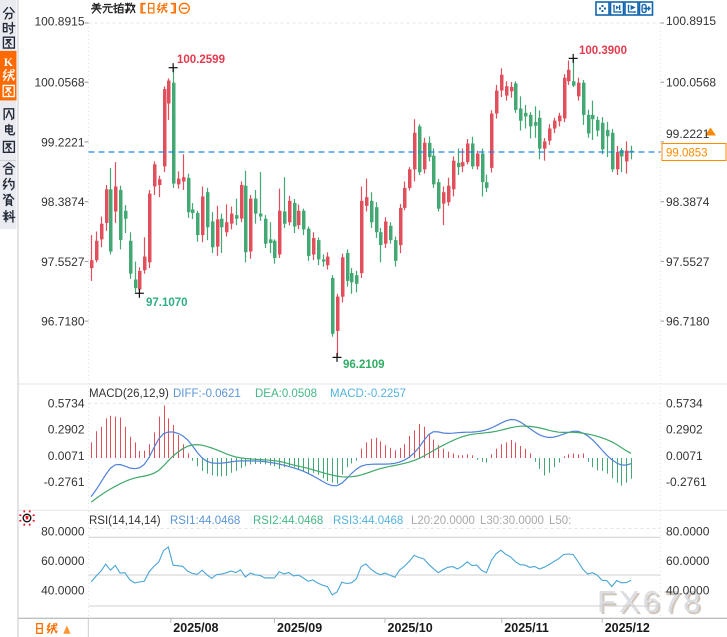 This screenshot has height=637, width=727. What do you see at coordinates (687, 154) in the screenshot?
I see `svg-text: 99.0853` at bounding box center [687, 154].